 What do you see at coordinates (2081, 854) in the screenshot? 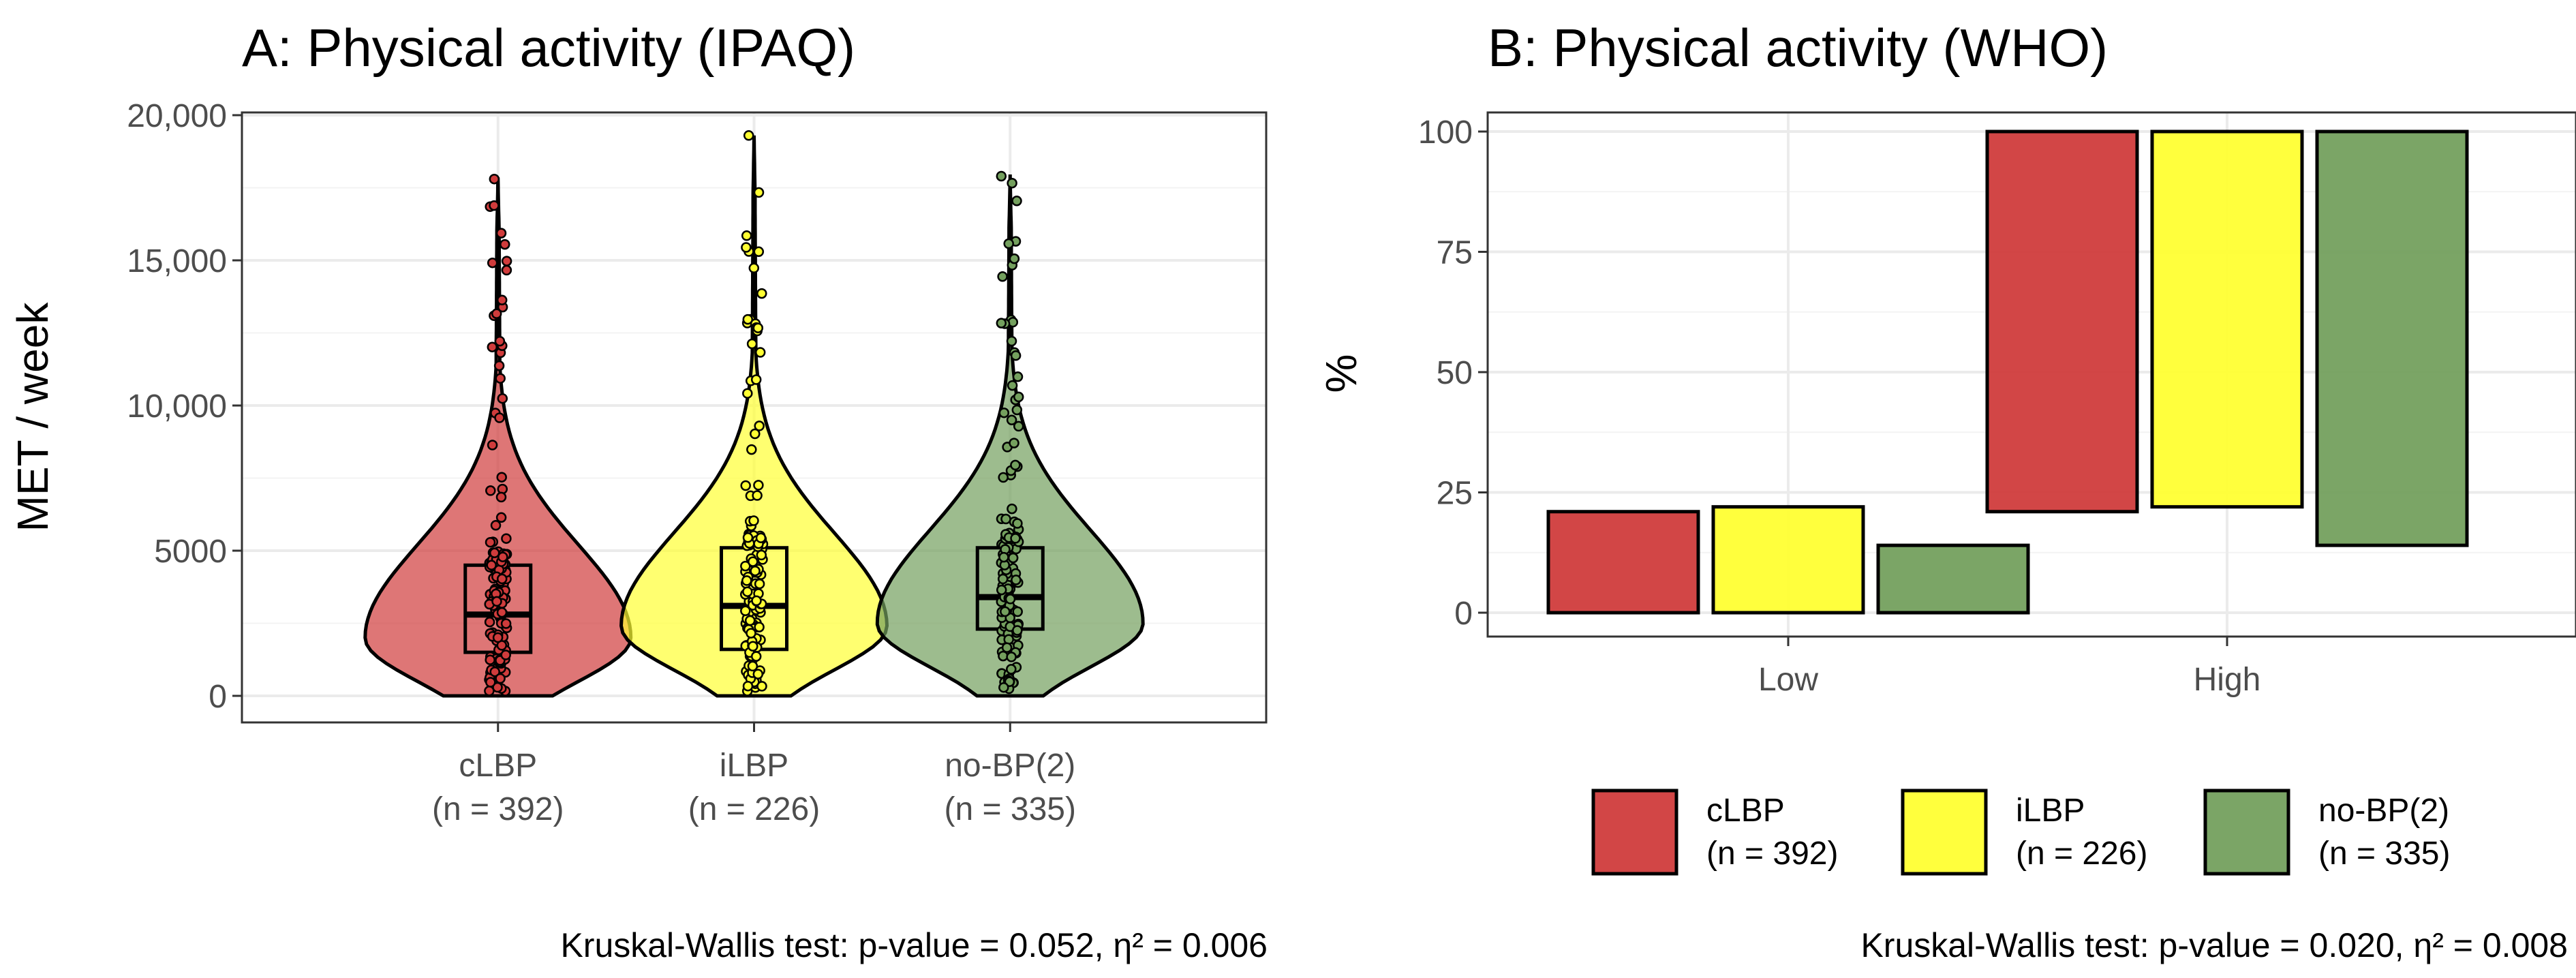
I see `legend-n-label: (n = 226)` at bounding box center [2081, 854].